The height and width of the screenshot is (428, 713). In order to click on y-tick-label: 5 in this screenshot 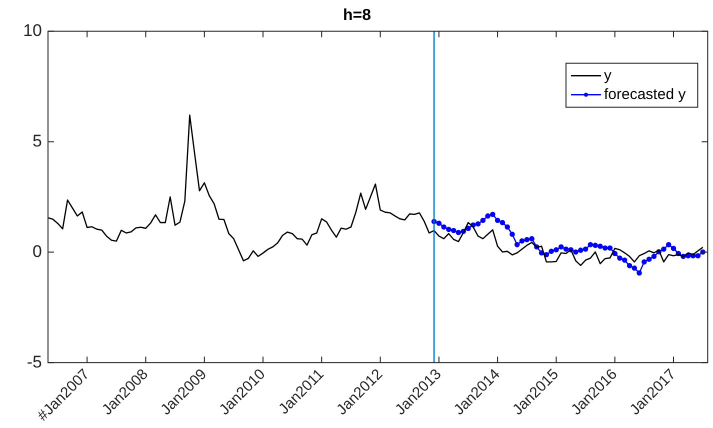, I will do `click(37, 140)`.